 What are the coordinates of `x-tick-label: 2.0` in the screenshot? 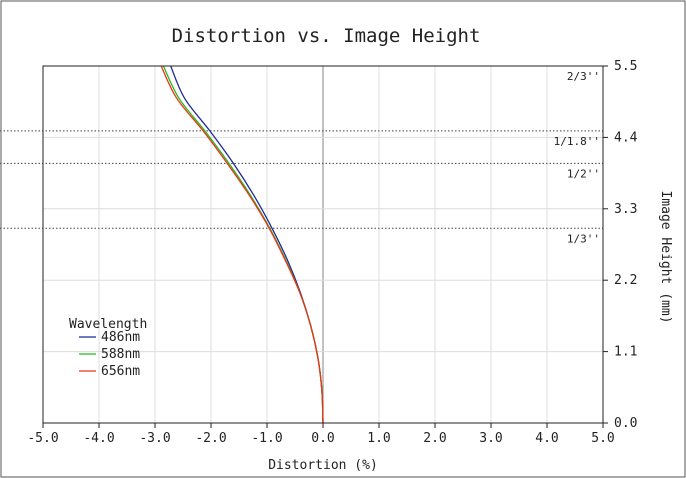 It's located at (434, 438).